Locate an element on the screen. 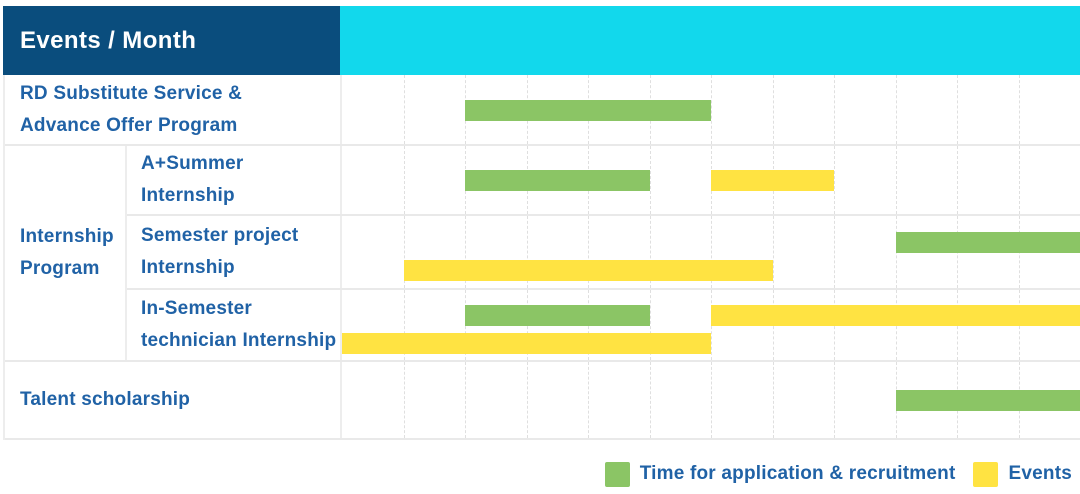 Image resolution: width=1080 pixels, height=494 pixels. group-label-line: Internship is located at coordinates (67, 236).